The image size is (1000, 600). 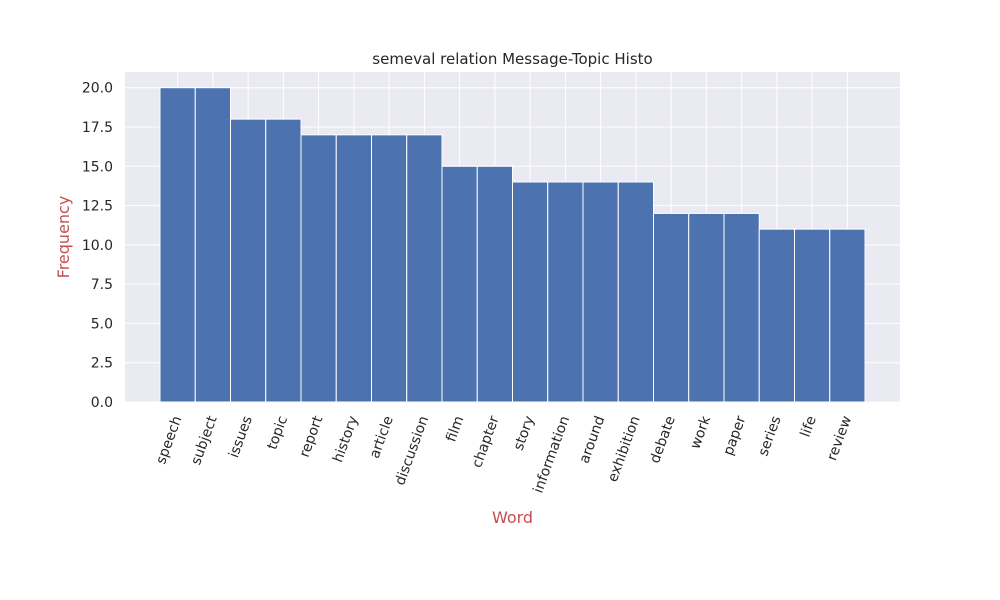 I want to click on x-axis-label: Word, so click(x=512, y=517).